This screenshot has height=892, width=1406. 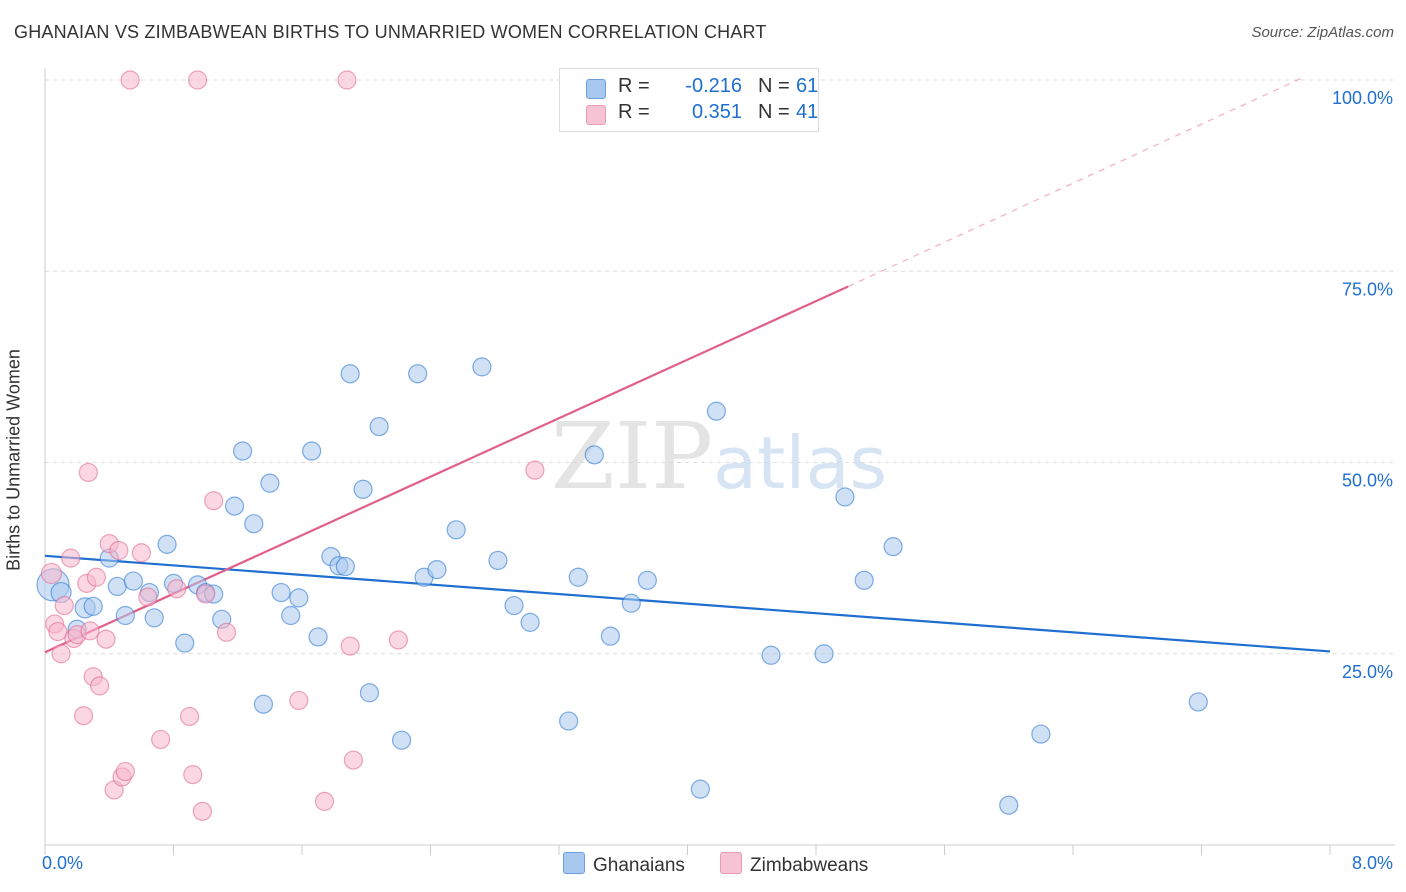 I want to click on zimbabweans-r-value: 0.351, so click(x=716, y=112).